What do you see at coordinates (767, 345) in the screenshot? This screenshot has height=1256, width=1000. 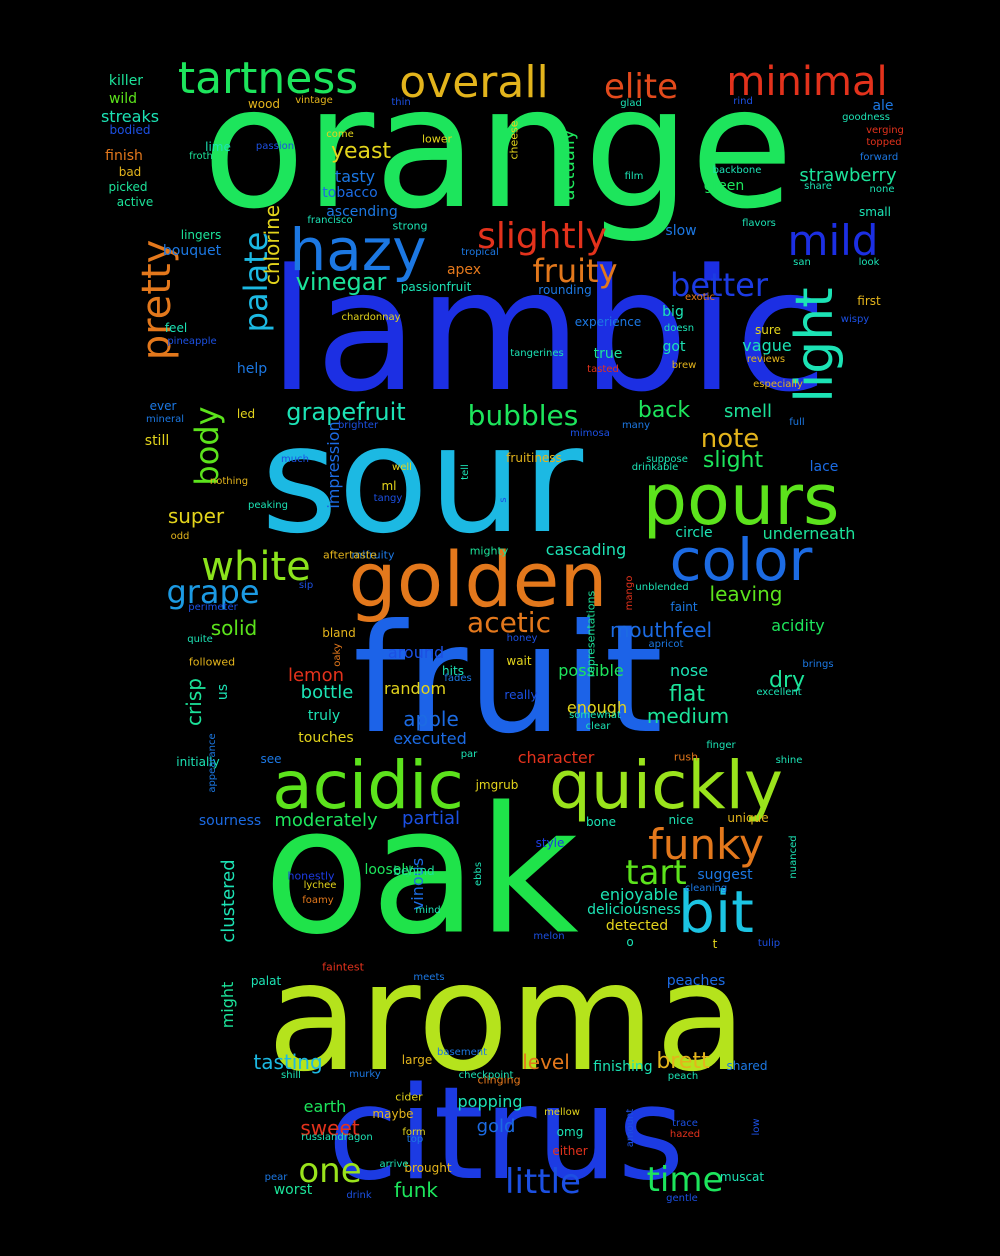 I see `cloud-word: vague` at bounding box center [767, 345].